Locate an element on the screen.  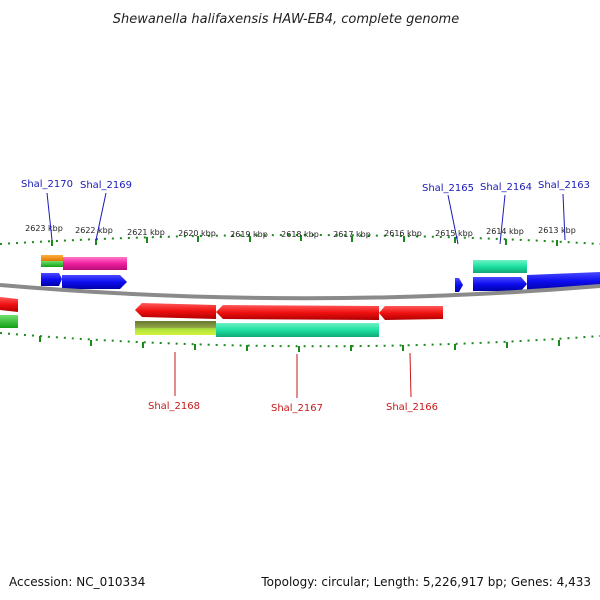
gene-label-shal-2165: Shal_2165 is located at coordinates (448, 188).